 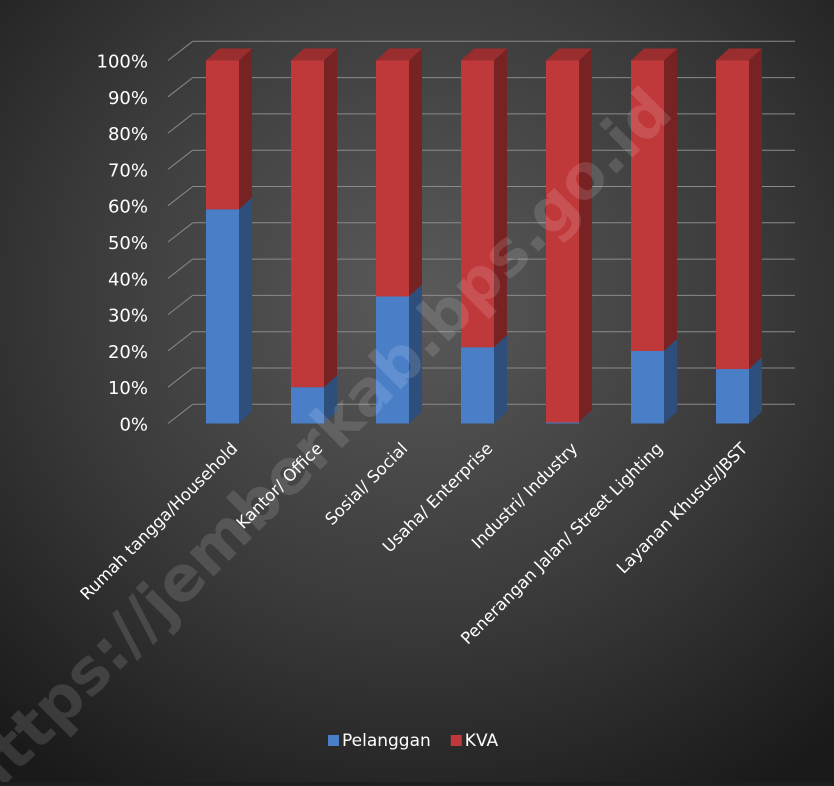 What do you see at coordinates (128, 134) in the screenshot?
I see `y-tick-label: 80%` at bounding box center [128, 134].